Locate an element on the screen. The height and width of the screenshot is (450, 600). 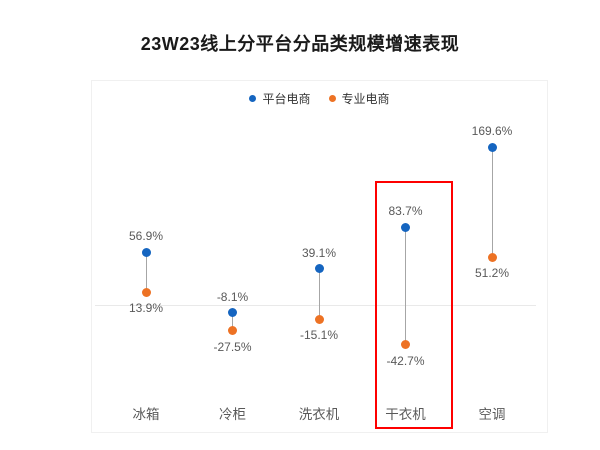
platform-data-label: 83.7% is located at coordinates (405, 211).